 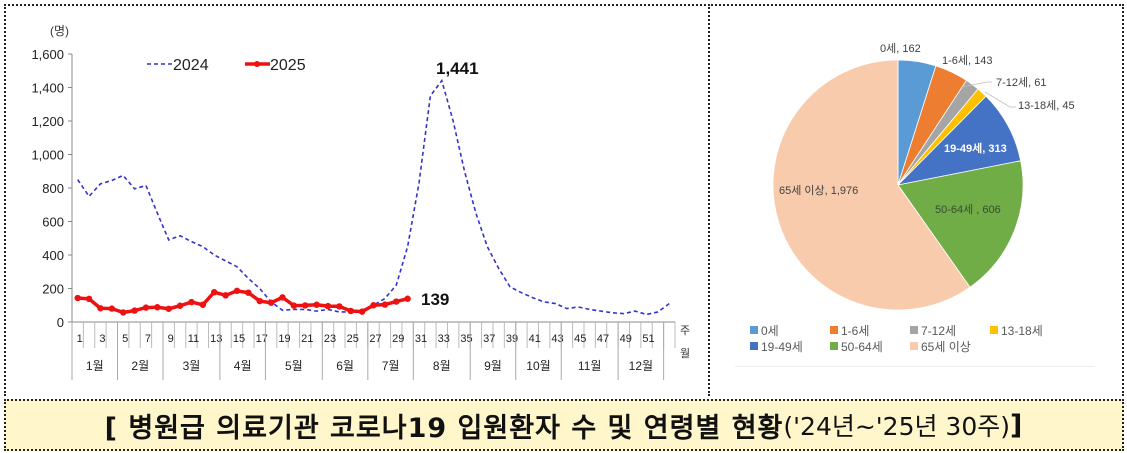 What do you see at coordinates (535, 339) in the screenshot?
I see `svg-text: 41` at bounding box center [535, 339].